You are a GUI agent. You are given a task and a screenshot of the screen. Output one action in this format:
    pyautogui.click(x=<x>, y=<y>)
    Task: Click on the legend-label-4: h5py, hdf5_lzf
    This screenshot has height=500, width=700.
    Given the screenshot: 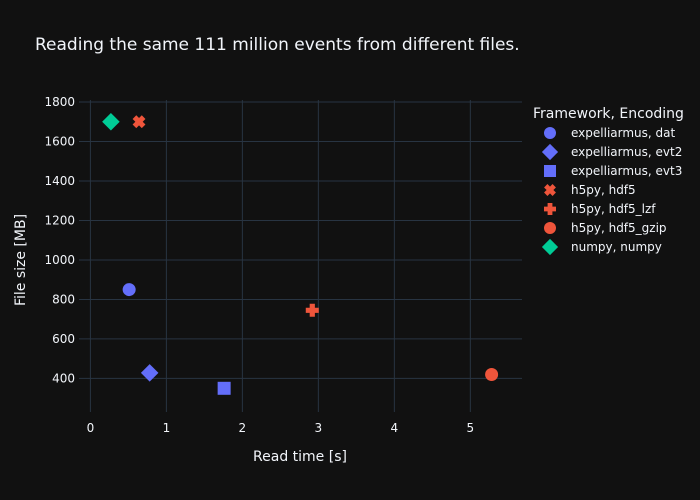 What is the action you would take?
    pyautogui.click(x=613, y=209)
    